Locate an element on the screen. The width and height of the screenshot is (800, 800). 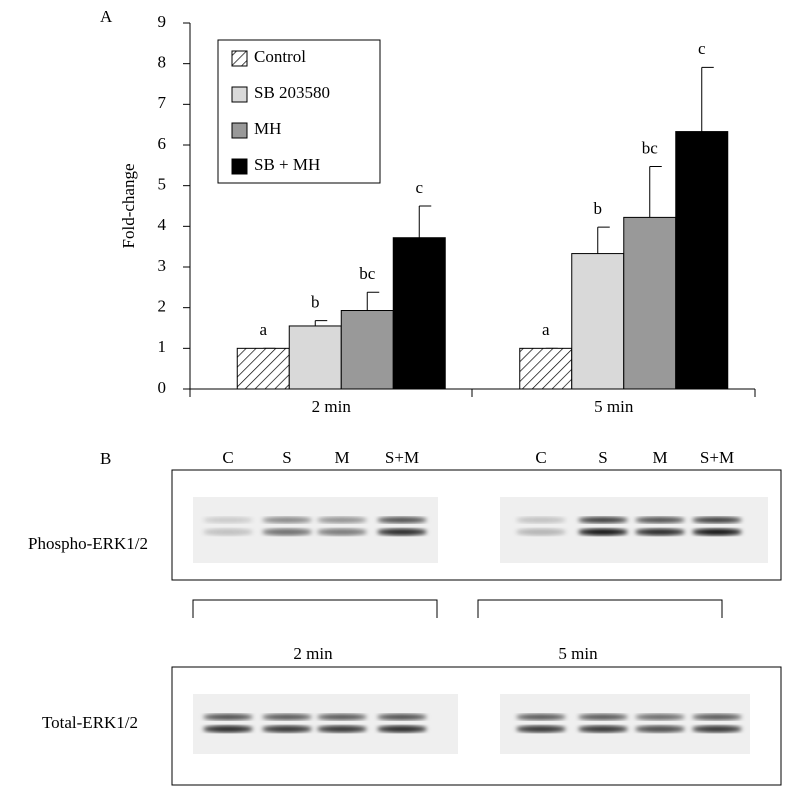
y-tick-label: 2 is located at coordinates (162, 306).